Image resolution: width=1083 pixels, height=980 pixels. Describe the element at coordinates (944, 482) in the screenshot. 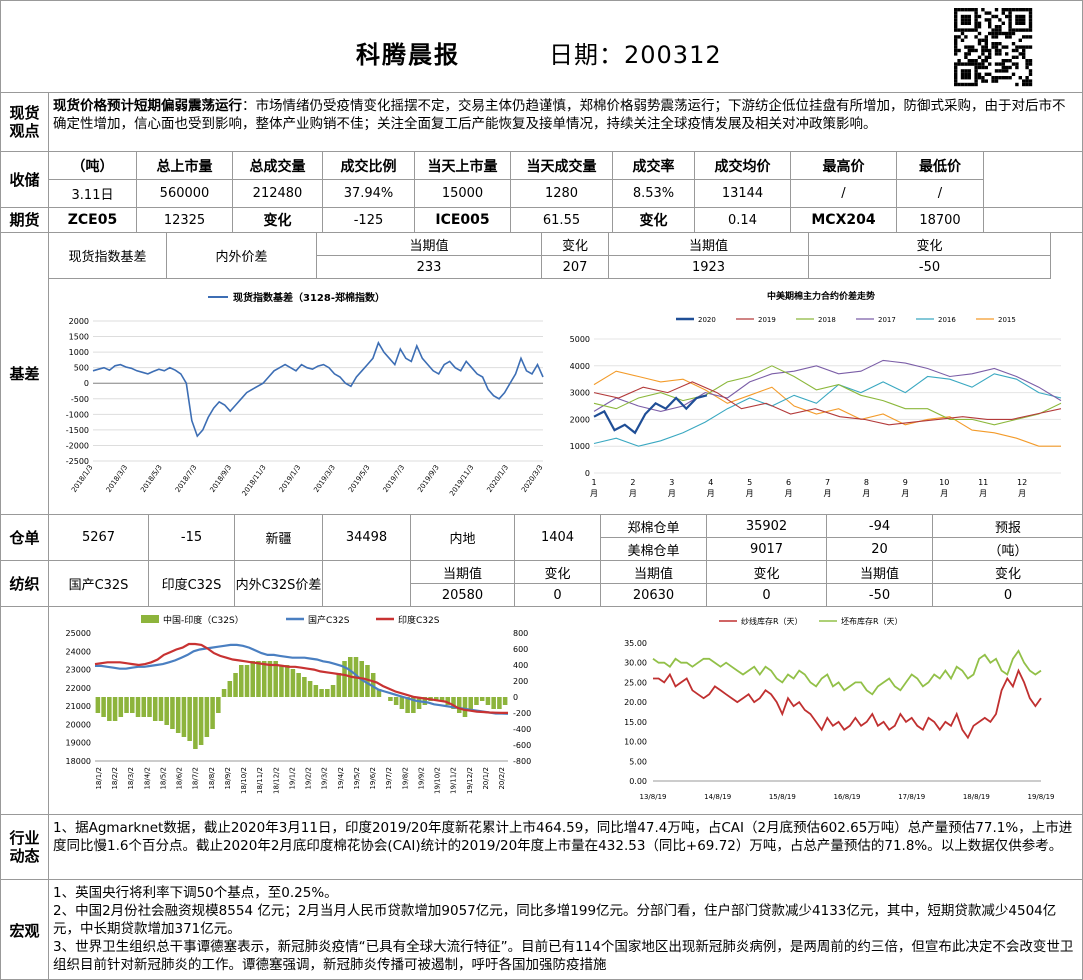

I see `x-tick-label: 10` at that location.